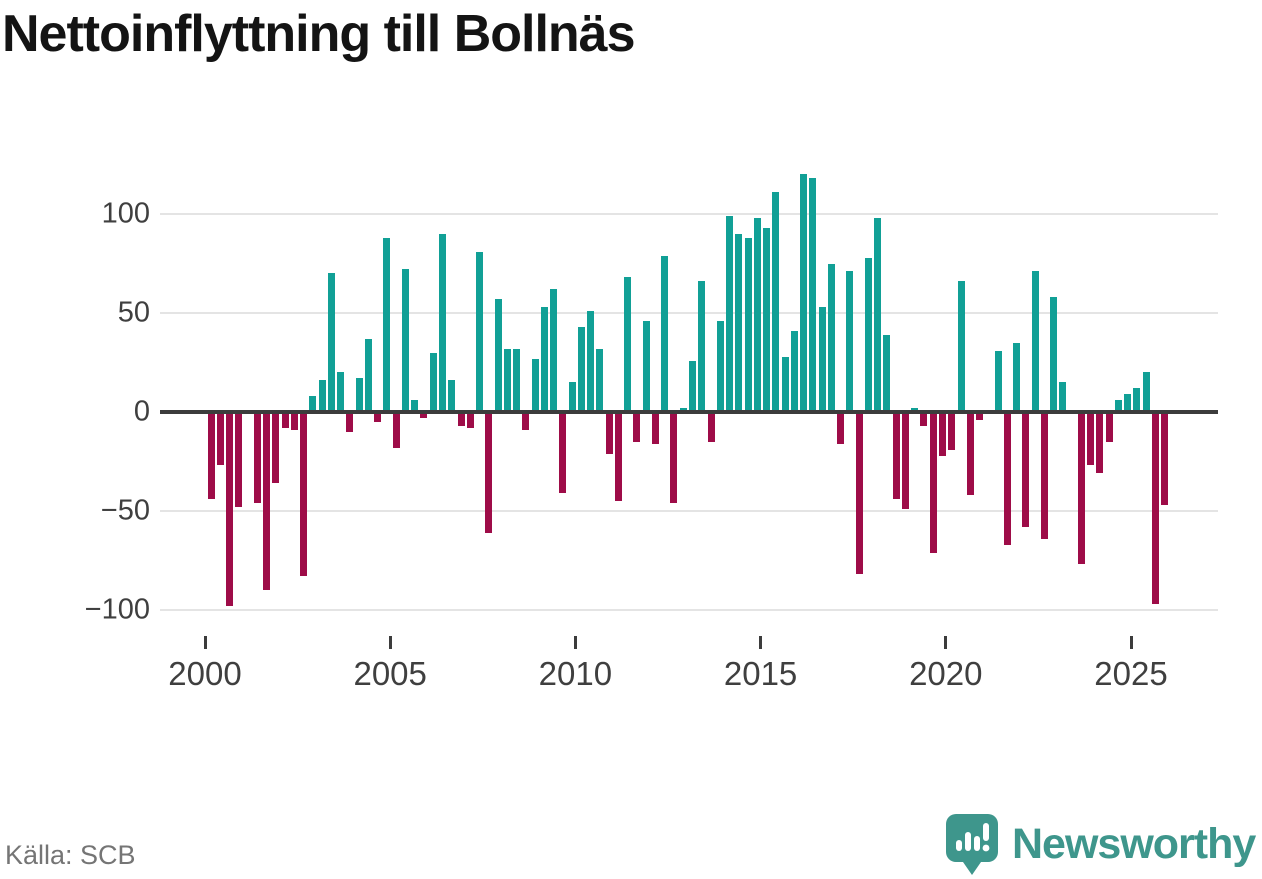  Describe the element at coordinates (331, 342) in the screenshot. I see `bar-2003Q2` at that location.